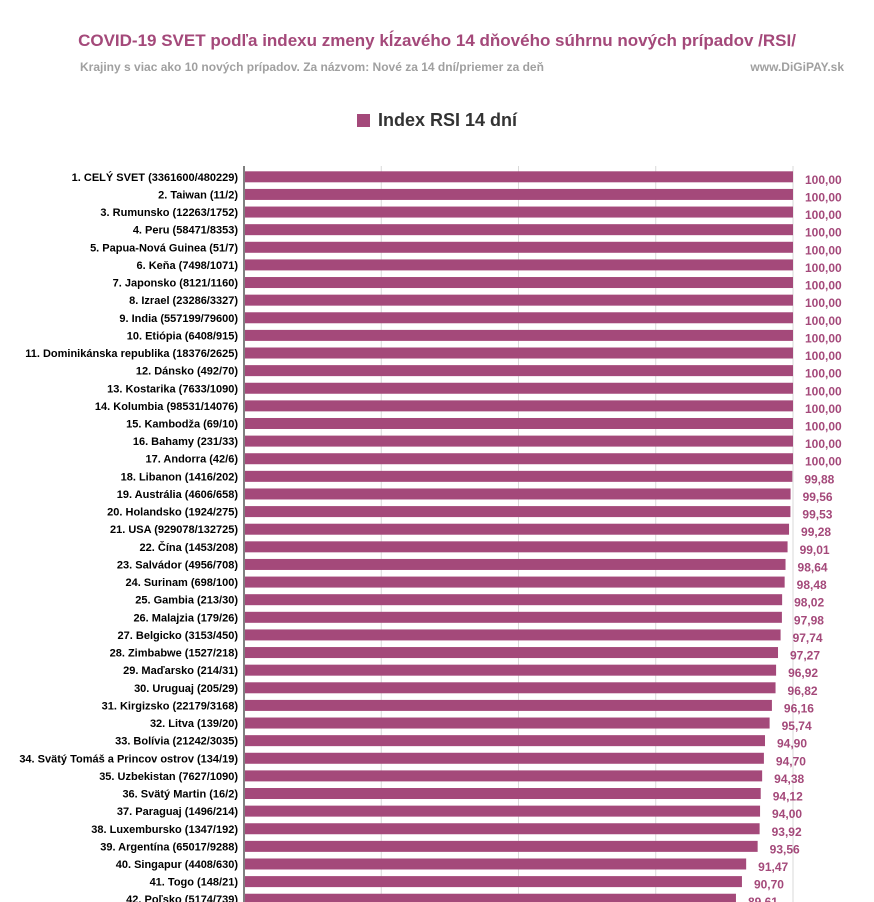 This screenshot has width=874, height=902. What do you see at coordinates (178, 319) in the screenshot?
I see `category-label: 9. India (557199/79600)` at bounding box center [178, 319].